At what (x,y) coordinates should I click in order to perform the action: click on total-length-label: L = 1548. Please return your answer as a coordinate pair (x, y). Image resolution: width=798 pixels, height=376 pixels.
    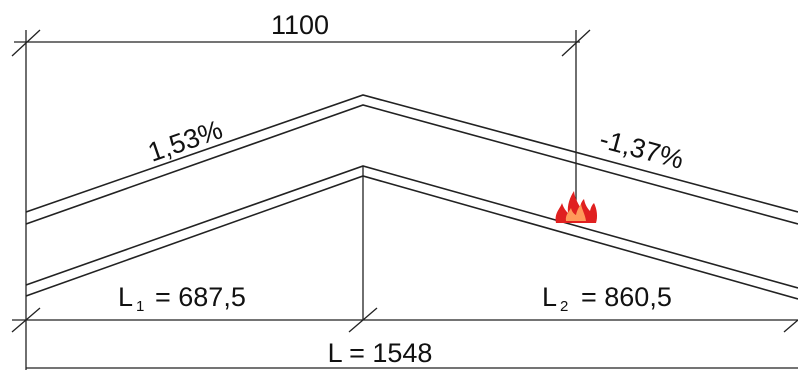
    Looking at the image, I should click on (380, 353).